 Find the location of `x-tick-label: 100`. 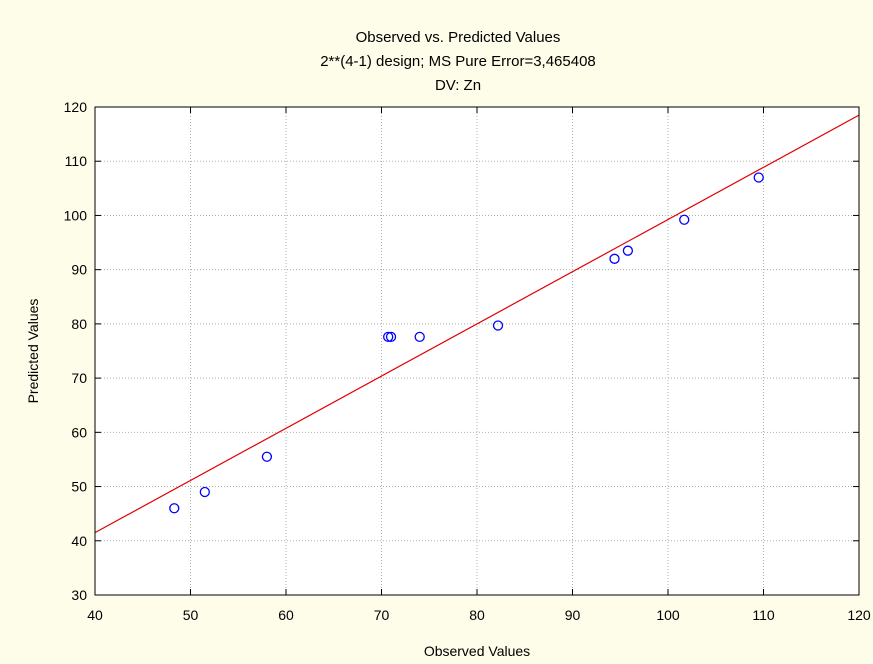

x-tick-label: 100 is located at coordinates (668, 615).